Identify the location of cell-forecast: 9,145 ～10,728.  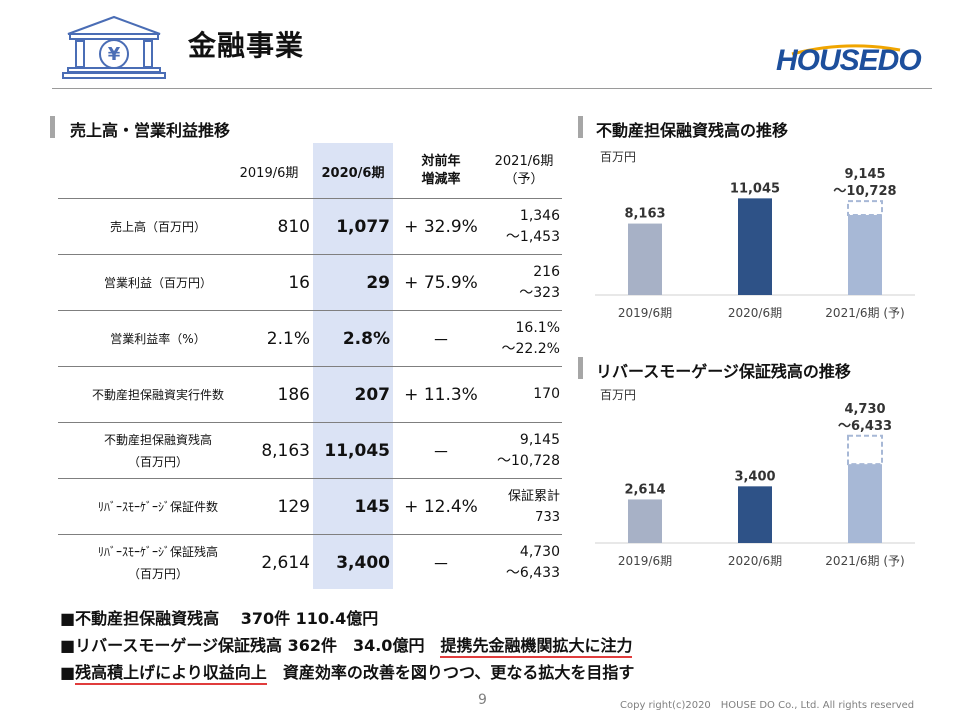
(528, 450).